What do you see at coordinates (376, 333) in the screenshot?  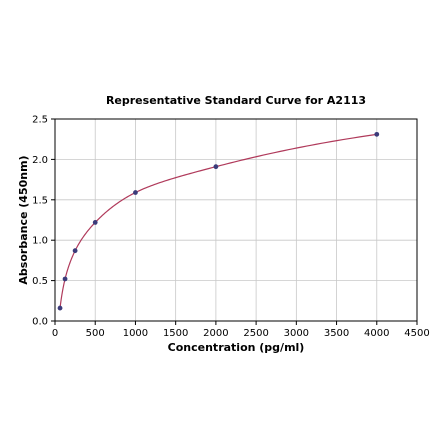 I see `x-tick-label: 4000` at bounding box center [376, 333].